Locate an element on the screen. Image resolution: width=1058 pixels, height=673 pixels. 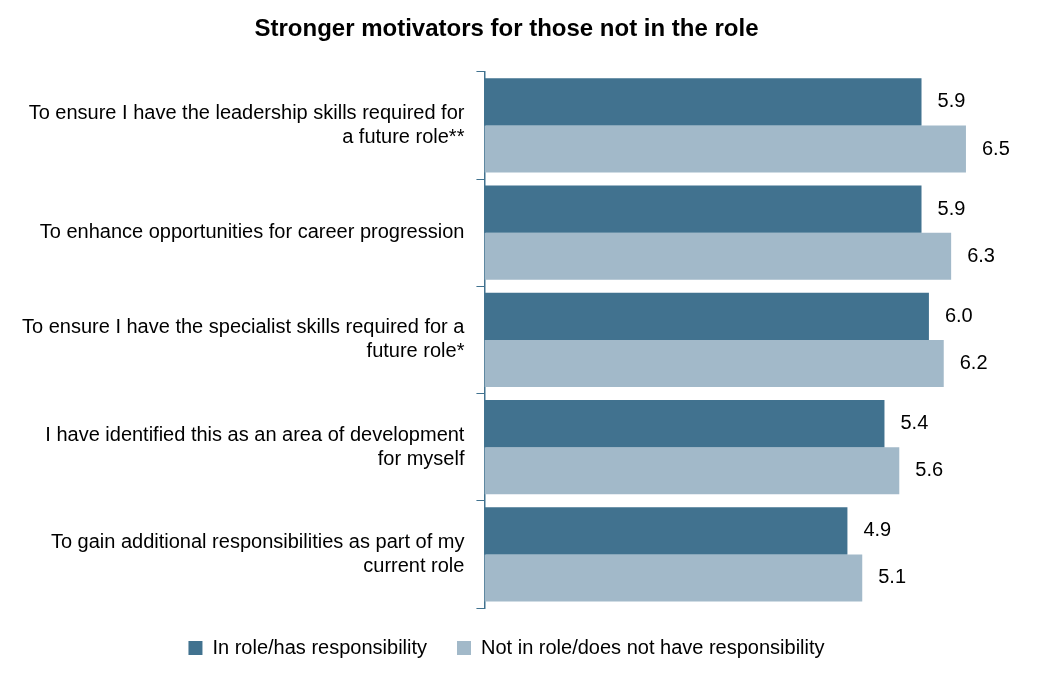
data-label: 6.3 is located at coordinates (981, 254).